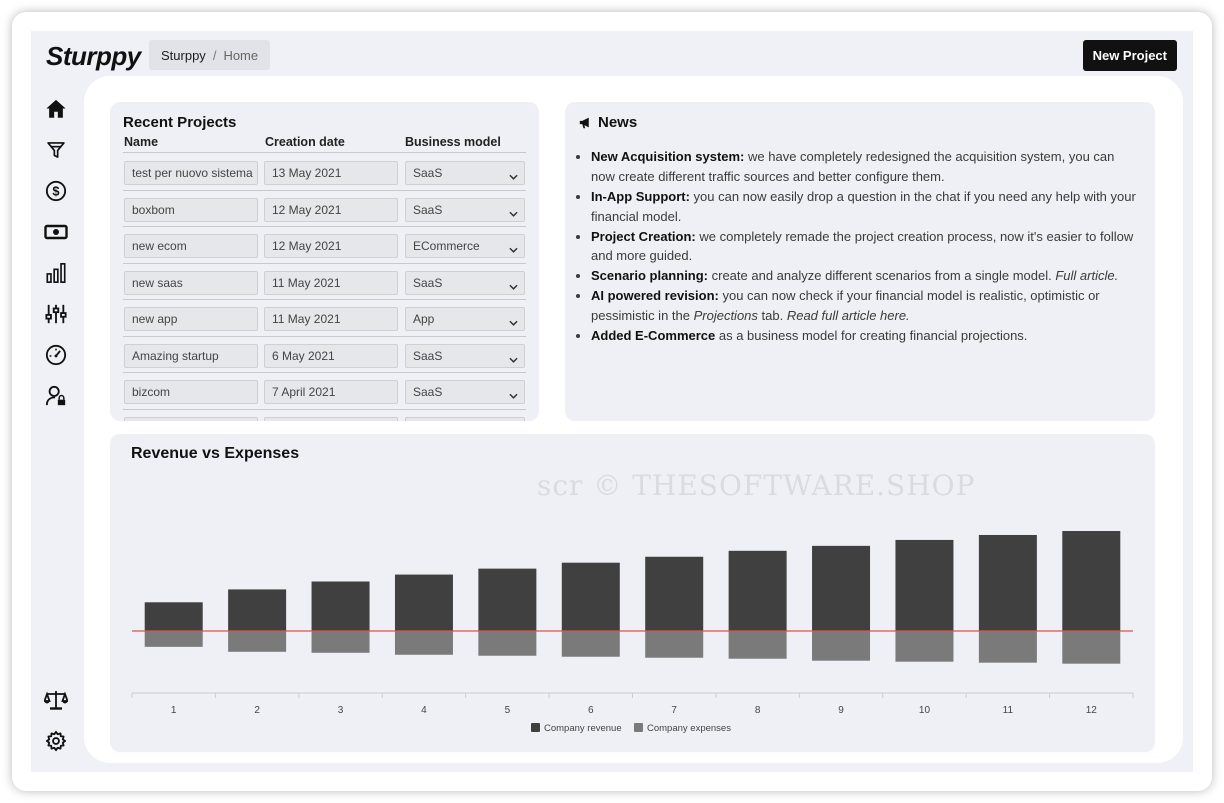 Image resolution: width=1224 pixels, height=803 pixels. What do you see at coordinates (925, 710) in the screenshot?
I see `x-tick-label: 10` at bounding box center [925, 710].